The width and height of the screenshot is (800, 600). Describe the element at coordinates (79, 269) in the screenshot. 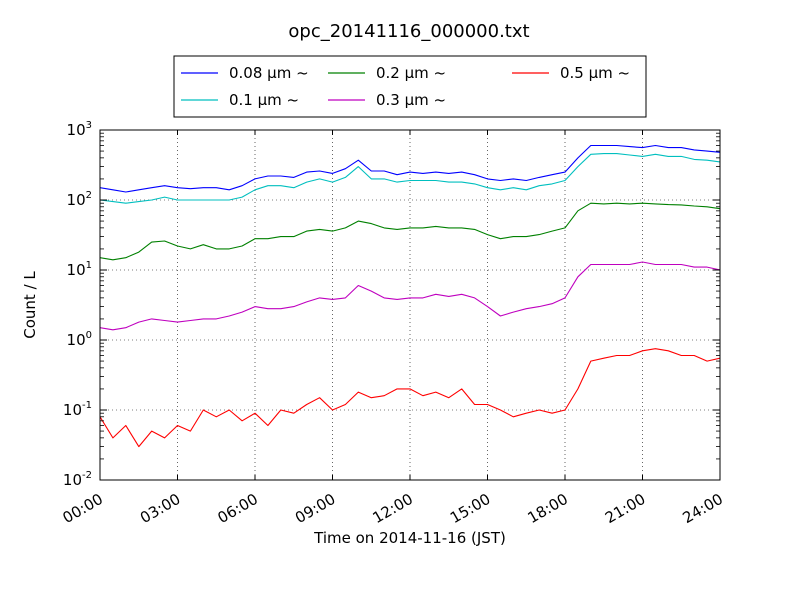

I see `y-tick-label: 10¹` at that location.